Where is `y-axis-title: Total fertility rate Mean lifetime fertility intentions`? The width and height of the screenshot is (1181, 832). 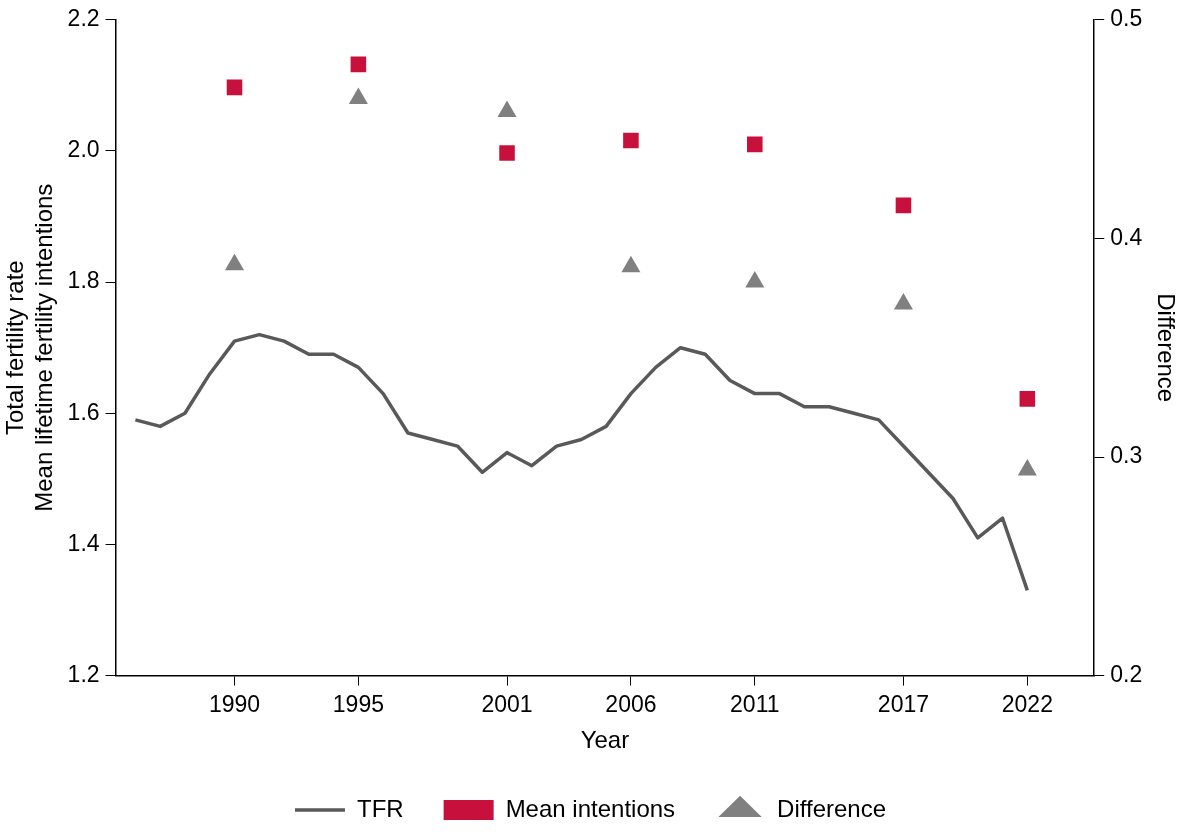 y-axis-title: Total fertility rate Mean lifetime fertility intentions is located at coordinates (29, 347).